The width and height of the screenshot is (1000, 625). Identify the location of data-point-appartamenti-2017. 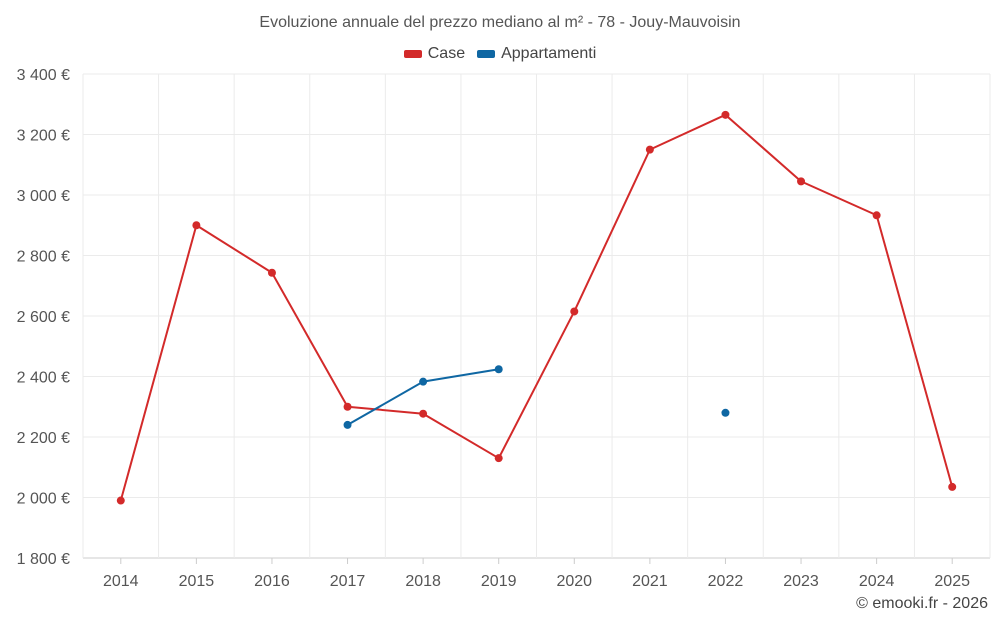
(347, 424).